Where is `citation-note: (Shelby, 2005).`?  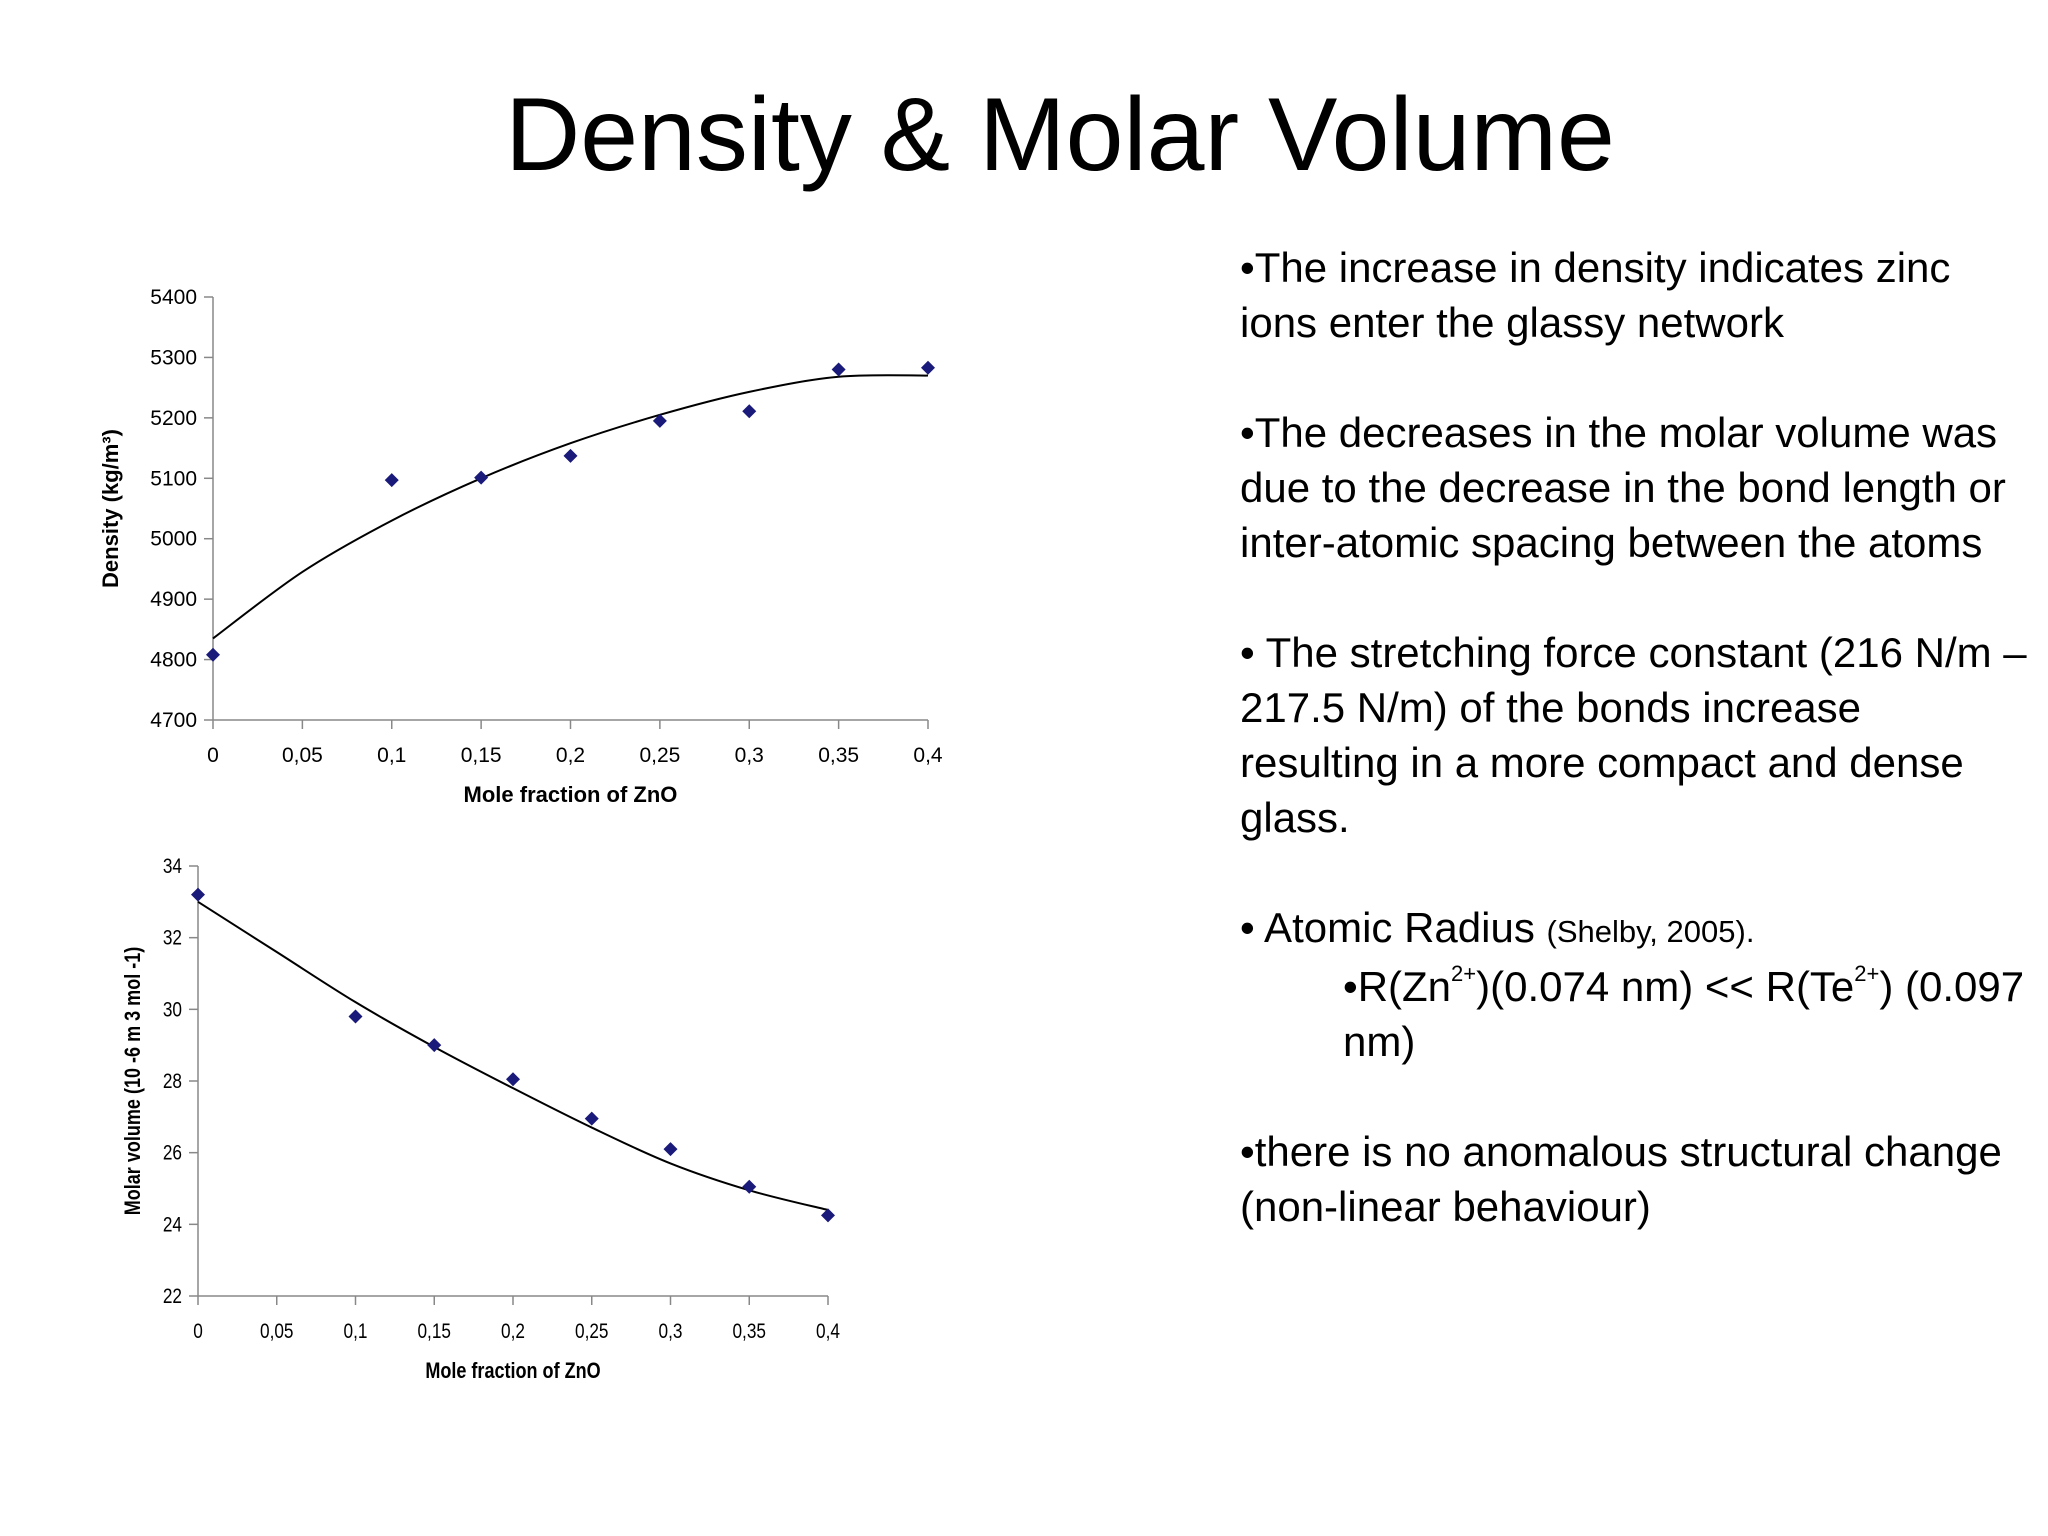 citation-note: (Shelby, 2005). is located at coordinates (1650, 931).